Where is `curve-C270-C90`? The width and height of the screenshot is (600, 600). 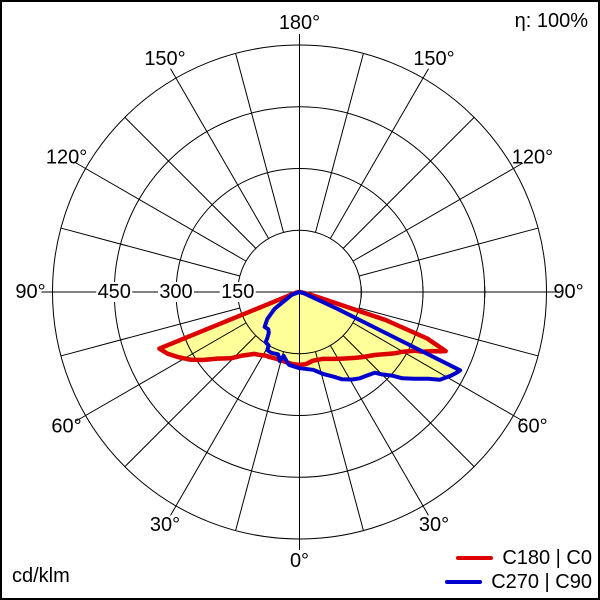
curve-C270-C90 is located at coordinates (362, 336).